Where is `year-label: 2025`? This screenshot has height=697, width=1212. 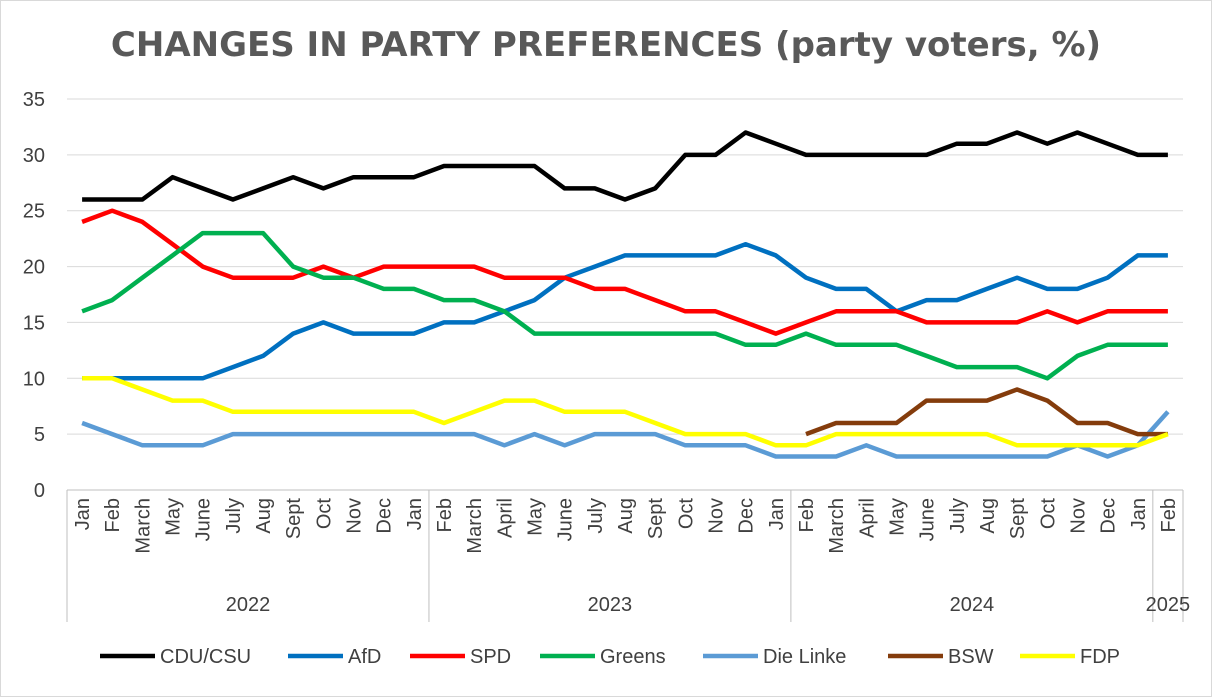 year-label: 2025 is located at coordinates (1168, 605).